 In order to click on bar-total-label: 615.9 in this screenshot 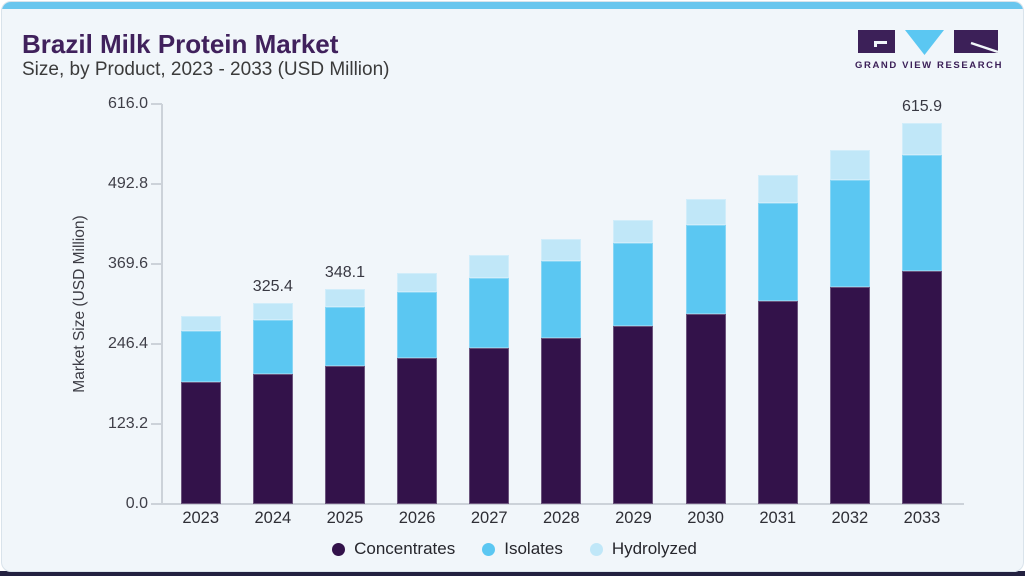, I will do `click(922, 106)`.